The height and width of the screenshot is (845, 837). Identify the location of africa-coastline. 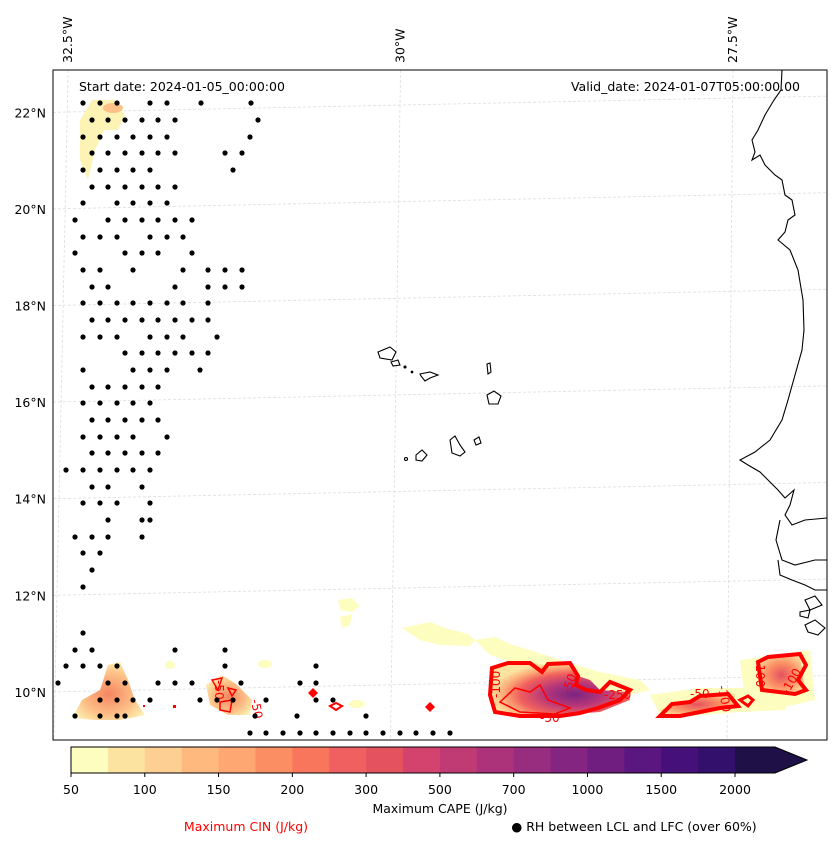
(782, 298).